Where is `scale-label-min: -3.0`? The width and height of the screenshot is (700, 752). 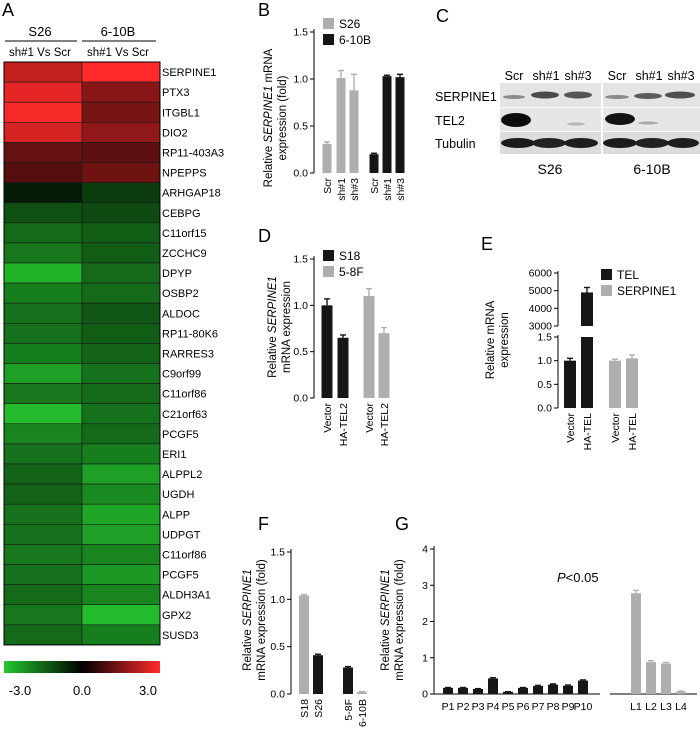 scale-label-min: -3.0 is located at coordinates (20, 690).